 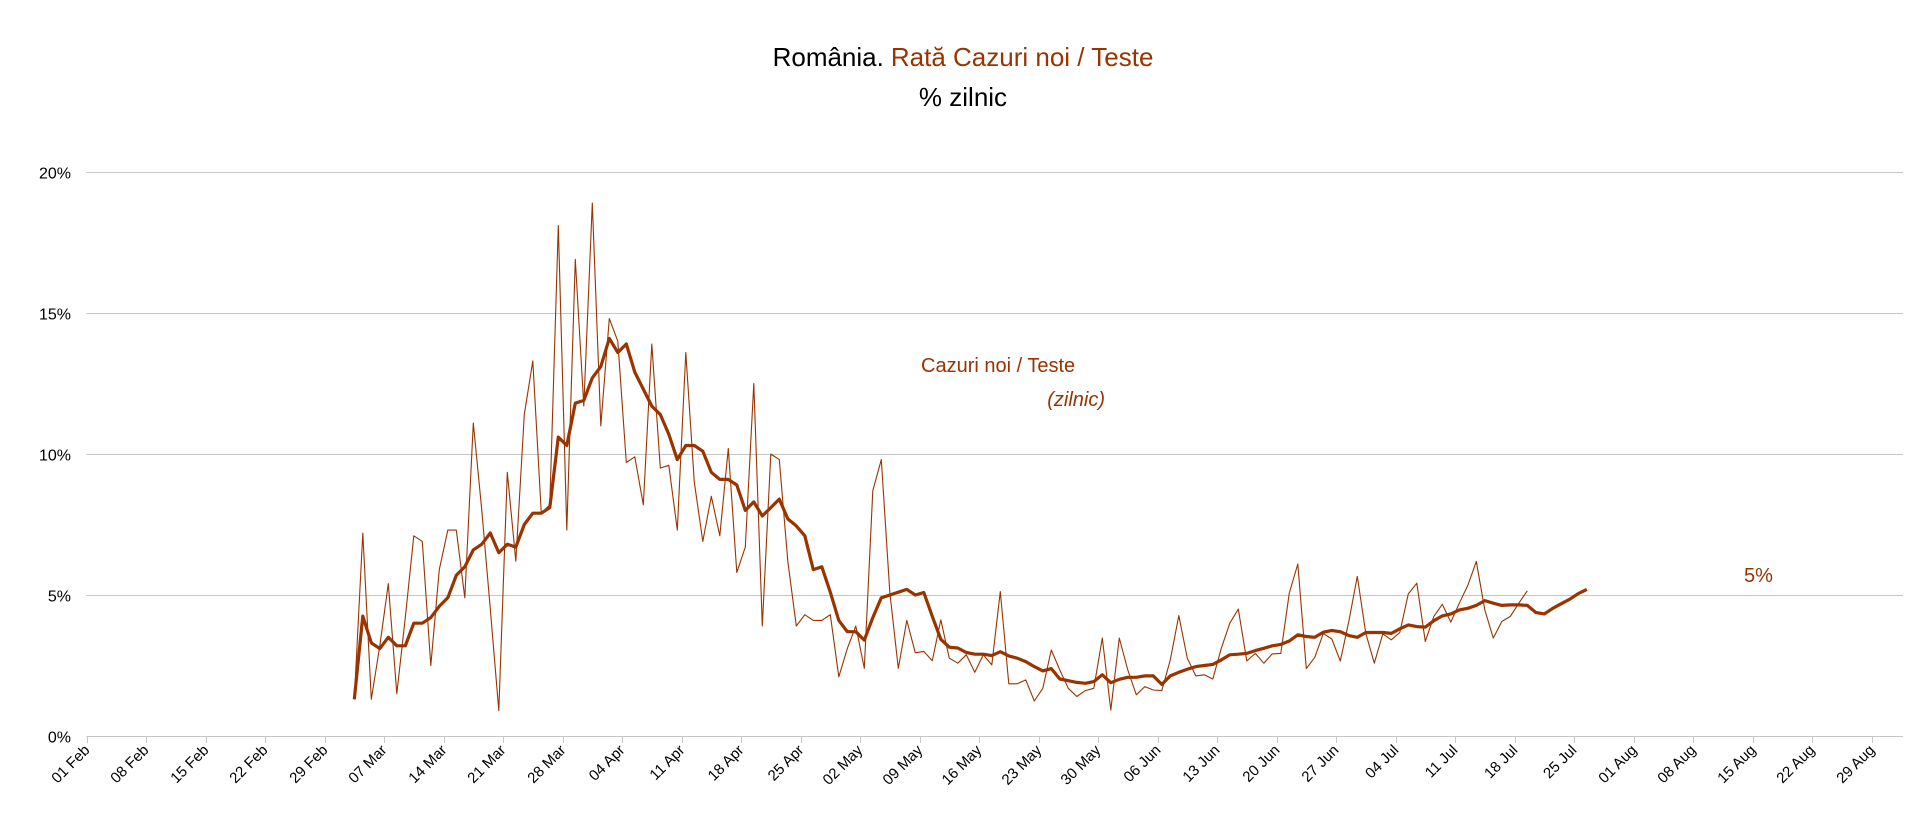 I want to click on x-tick-label: 04 Apr, so click(x=607, y=763).